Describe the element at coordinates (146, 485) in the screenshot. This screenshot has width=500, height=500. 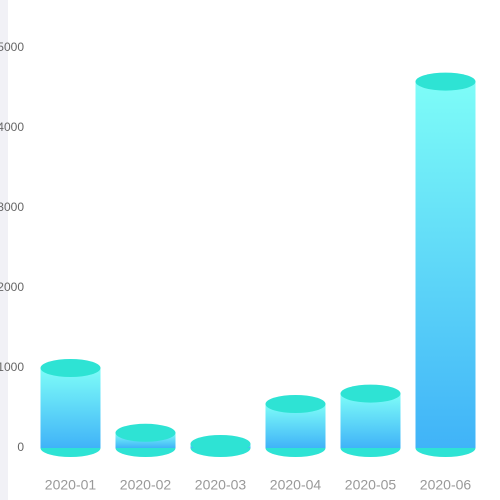
I see `x-tick-label: 2020-02` at that location.